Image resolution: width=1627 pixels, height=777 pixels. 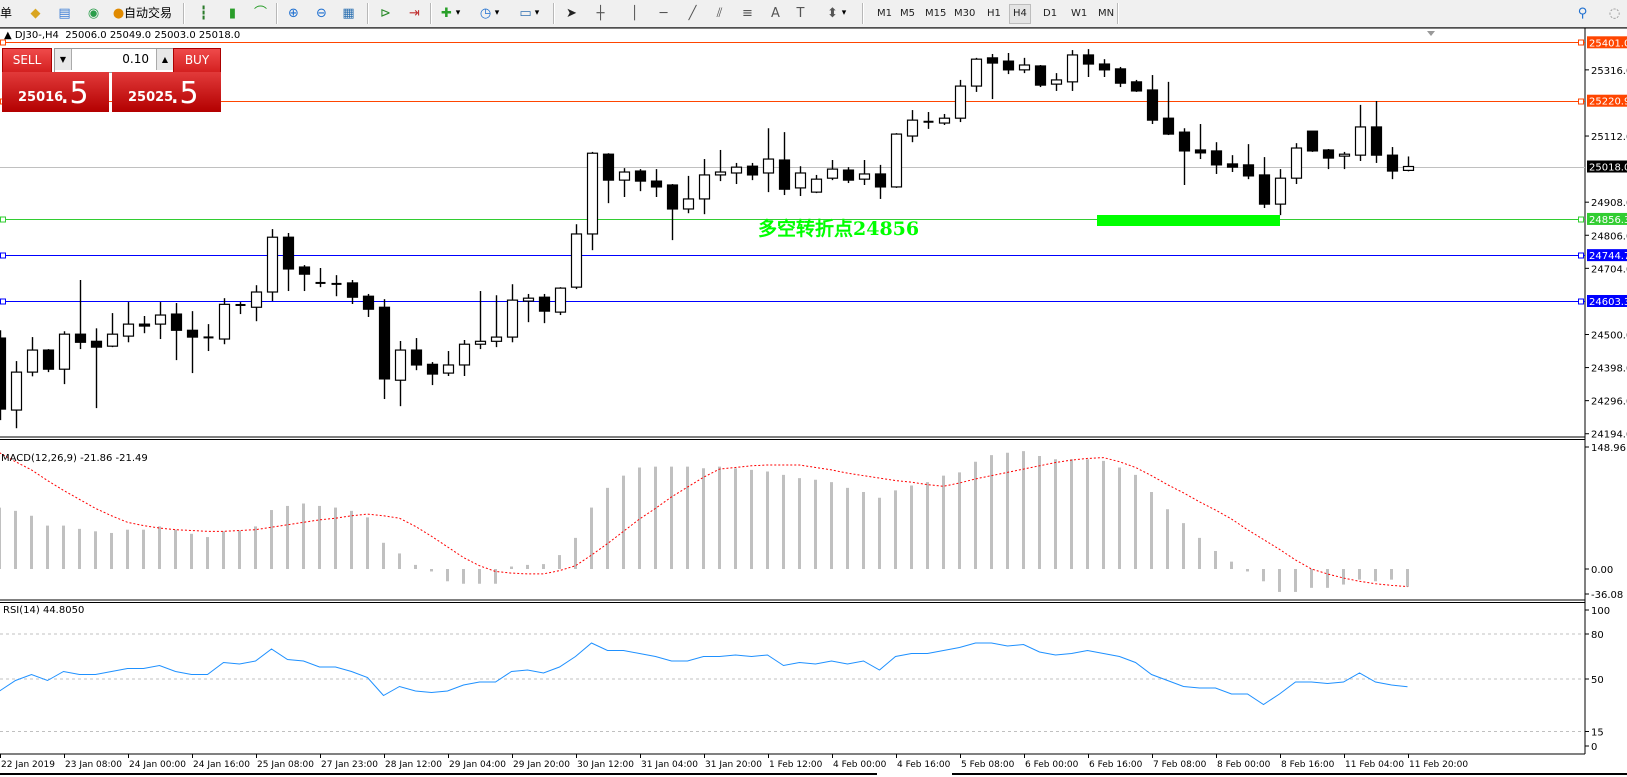 I want to click on candlestick-icon: ▮, so click(x=232, y=13).